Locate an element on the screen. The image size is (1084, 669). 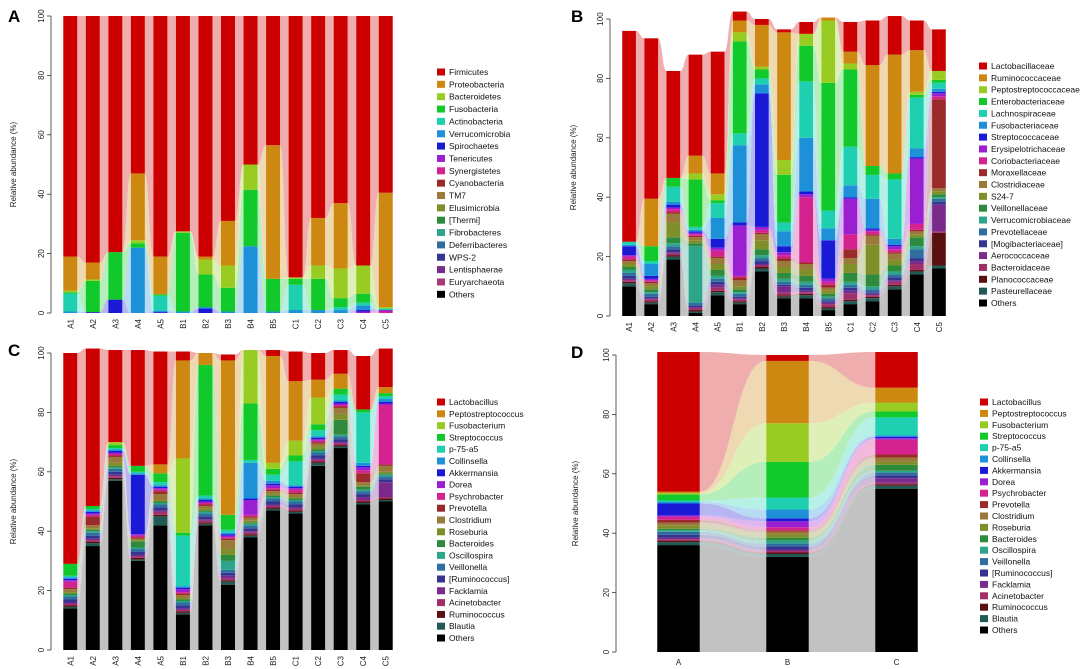
flow--ruminococcus- is located at coordinates (149, 531).